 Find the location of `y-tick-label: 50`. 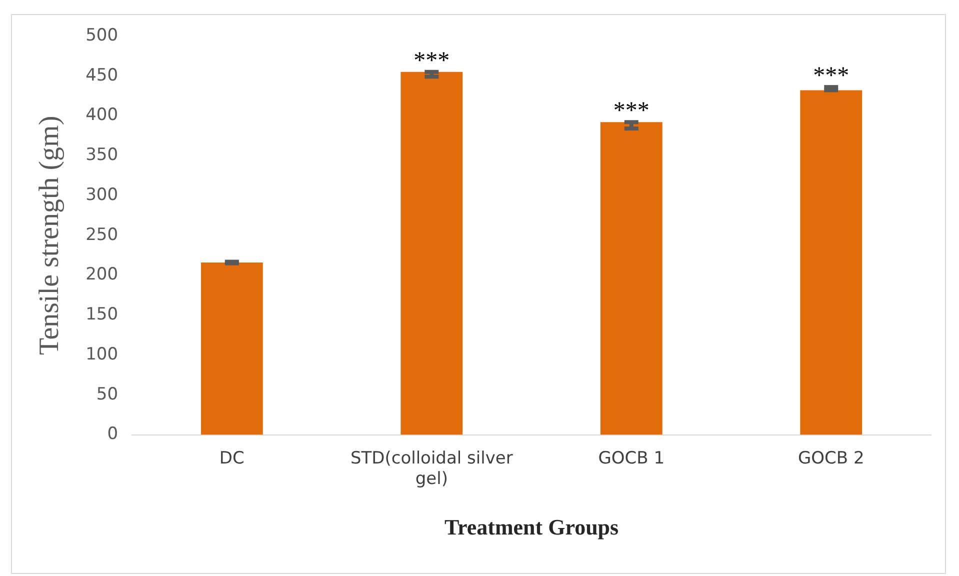

y-tick-label: 50 is located at coordinates (107, 394).